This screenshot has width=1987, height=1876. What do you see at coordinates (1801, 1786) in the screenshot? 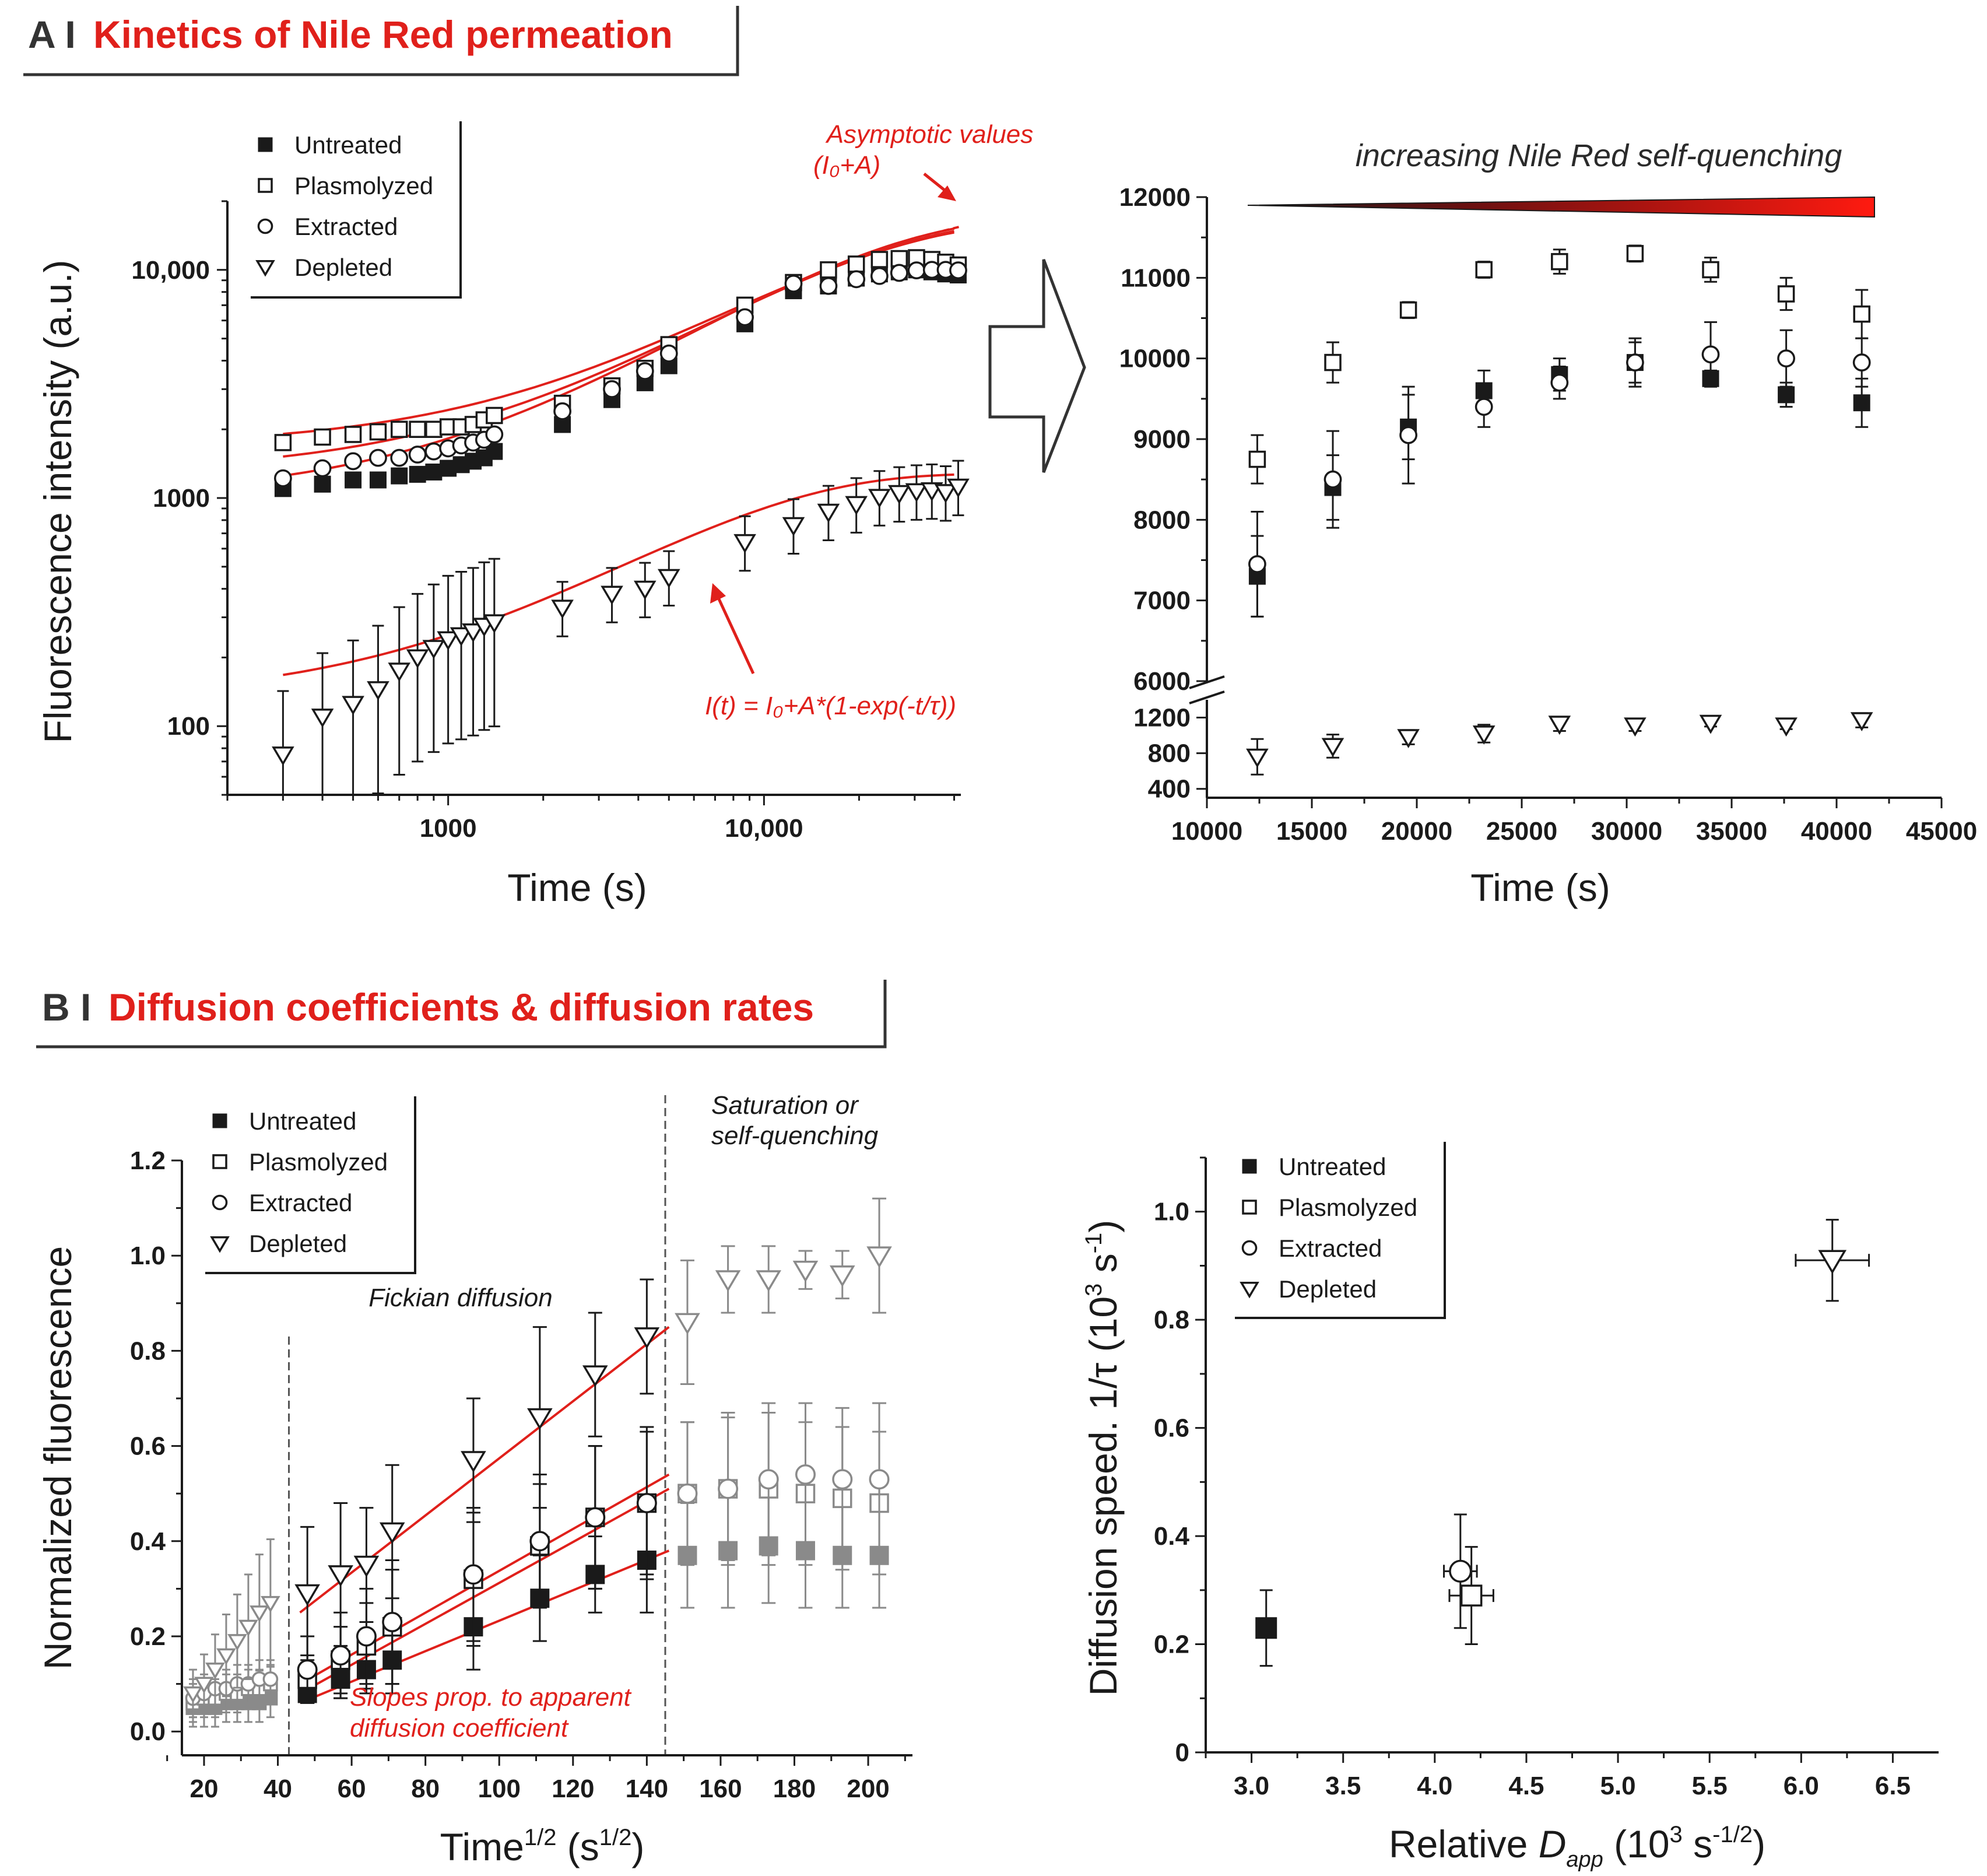
I see `b-right-x-tick-label: 6.0` at bounding box center [1801, 1786].